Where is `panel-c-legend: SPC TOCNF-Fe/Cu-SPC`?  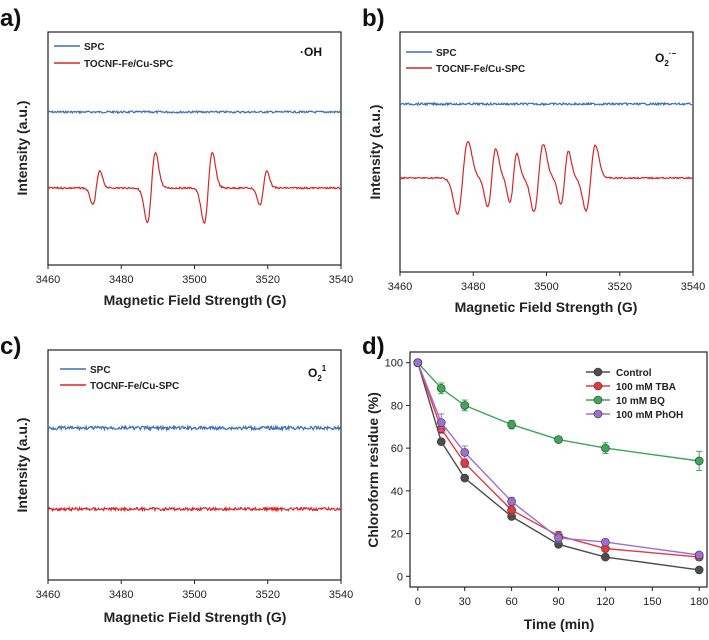
panel-c-legend: SPC TOCNF-Fe/Cu-SPC is located at coordinates (119, 378).